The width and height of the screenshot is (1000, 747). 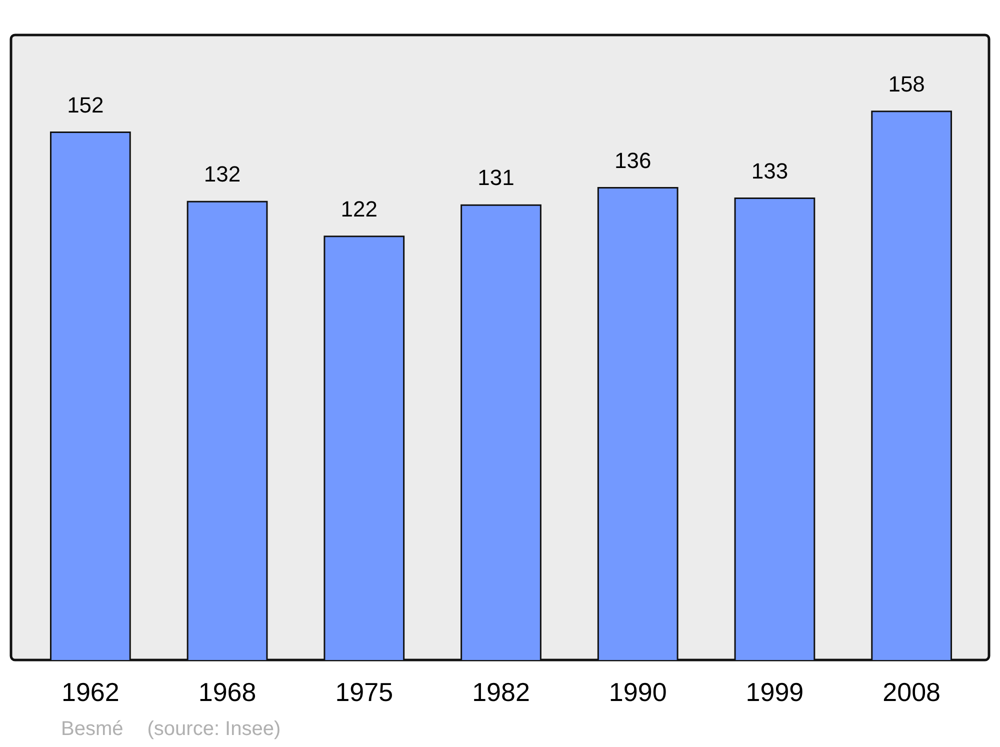 I want to click on x-tick-label: 1999, so click(x=775, y=691).